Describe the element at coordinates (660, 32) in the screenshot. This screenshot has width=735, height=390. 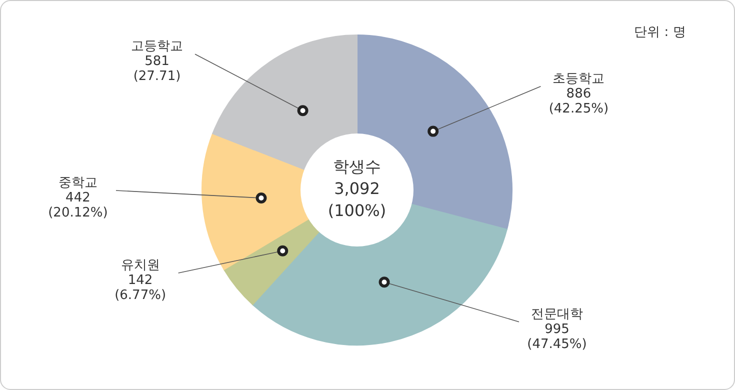
I see `text: 단위 : 명` at that location.